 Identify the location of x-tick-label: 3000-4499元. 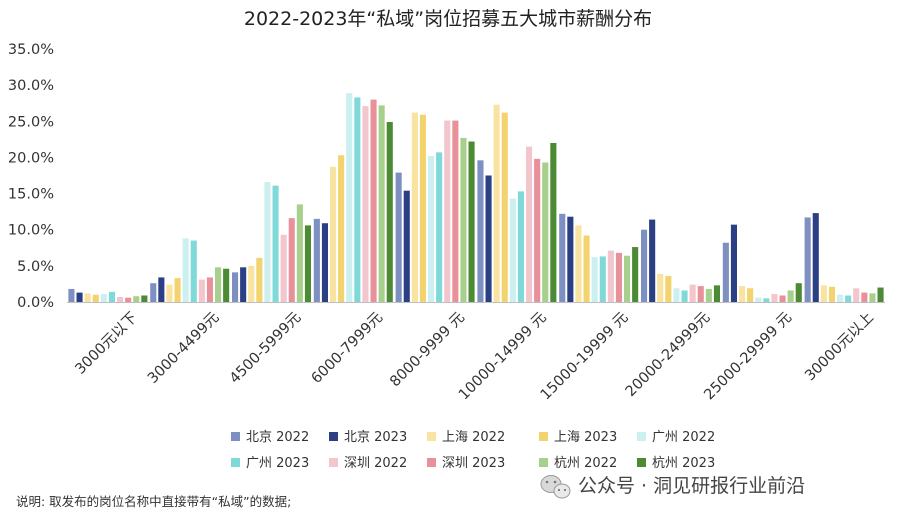
(183, 348).